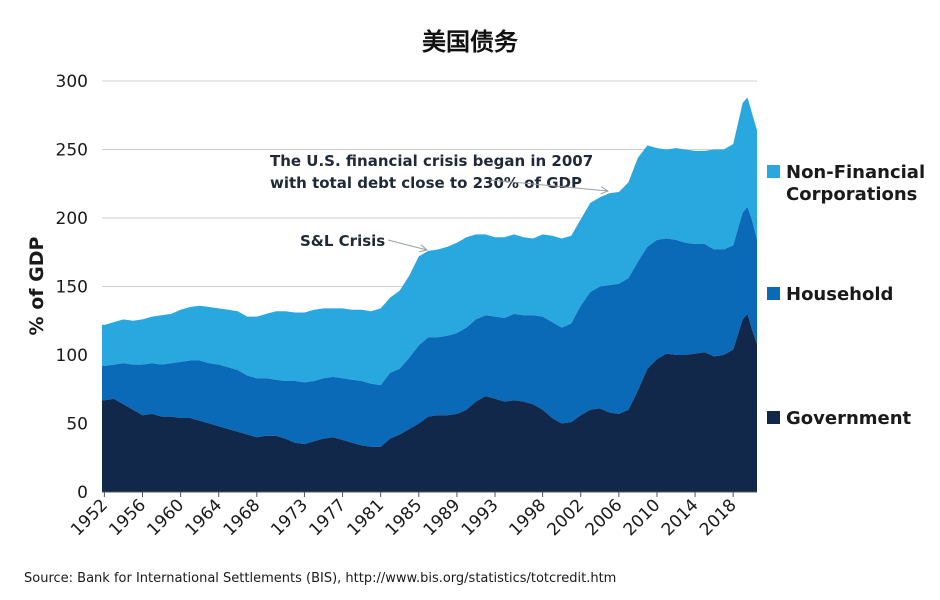  What do you see at coordinates (480, 517) in the screenshot?
I see `x-tick-label: 1993` at bounding box center [480, 517].